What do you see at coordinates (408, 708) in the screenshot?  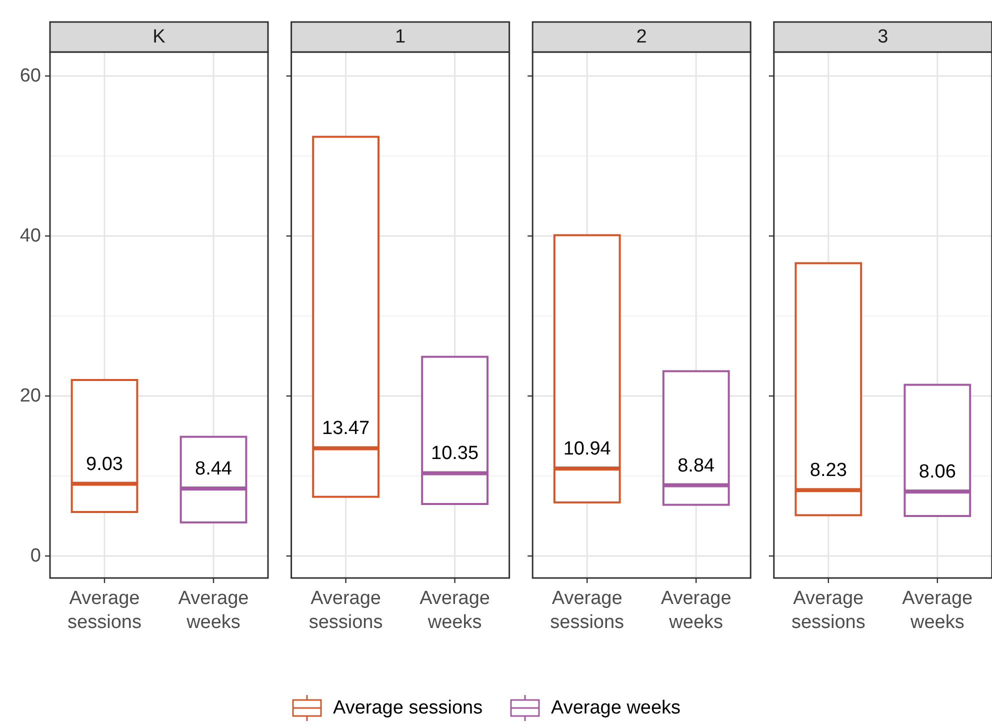 I see `legend-label: Average sessions` at bounding box center [408, 708].